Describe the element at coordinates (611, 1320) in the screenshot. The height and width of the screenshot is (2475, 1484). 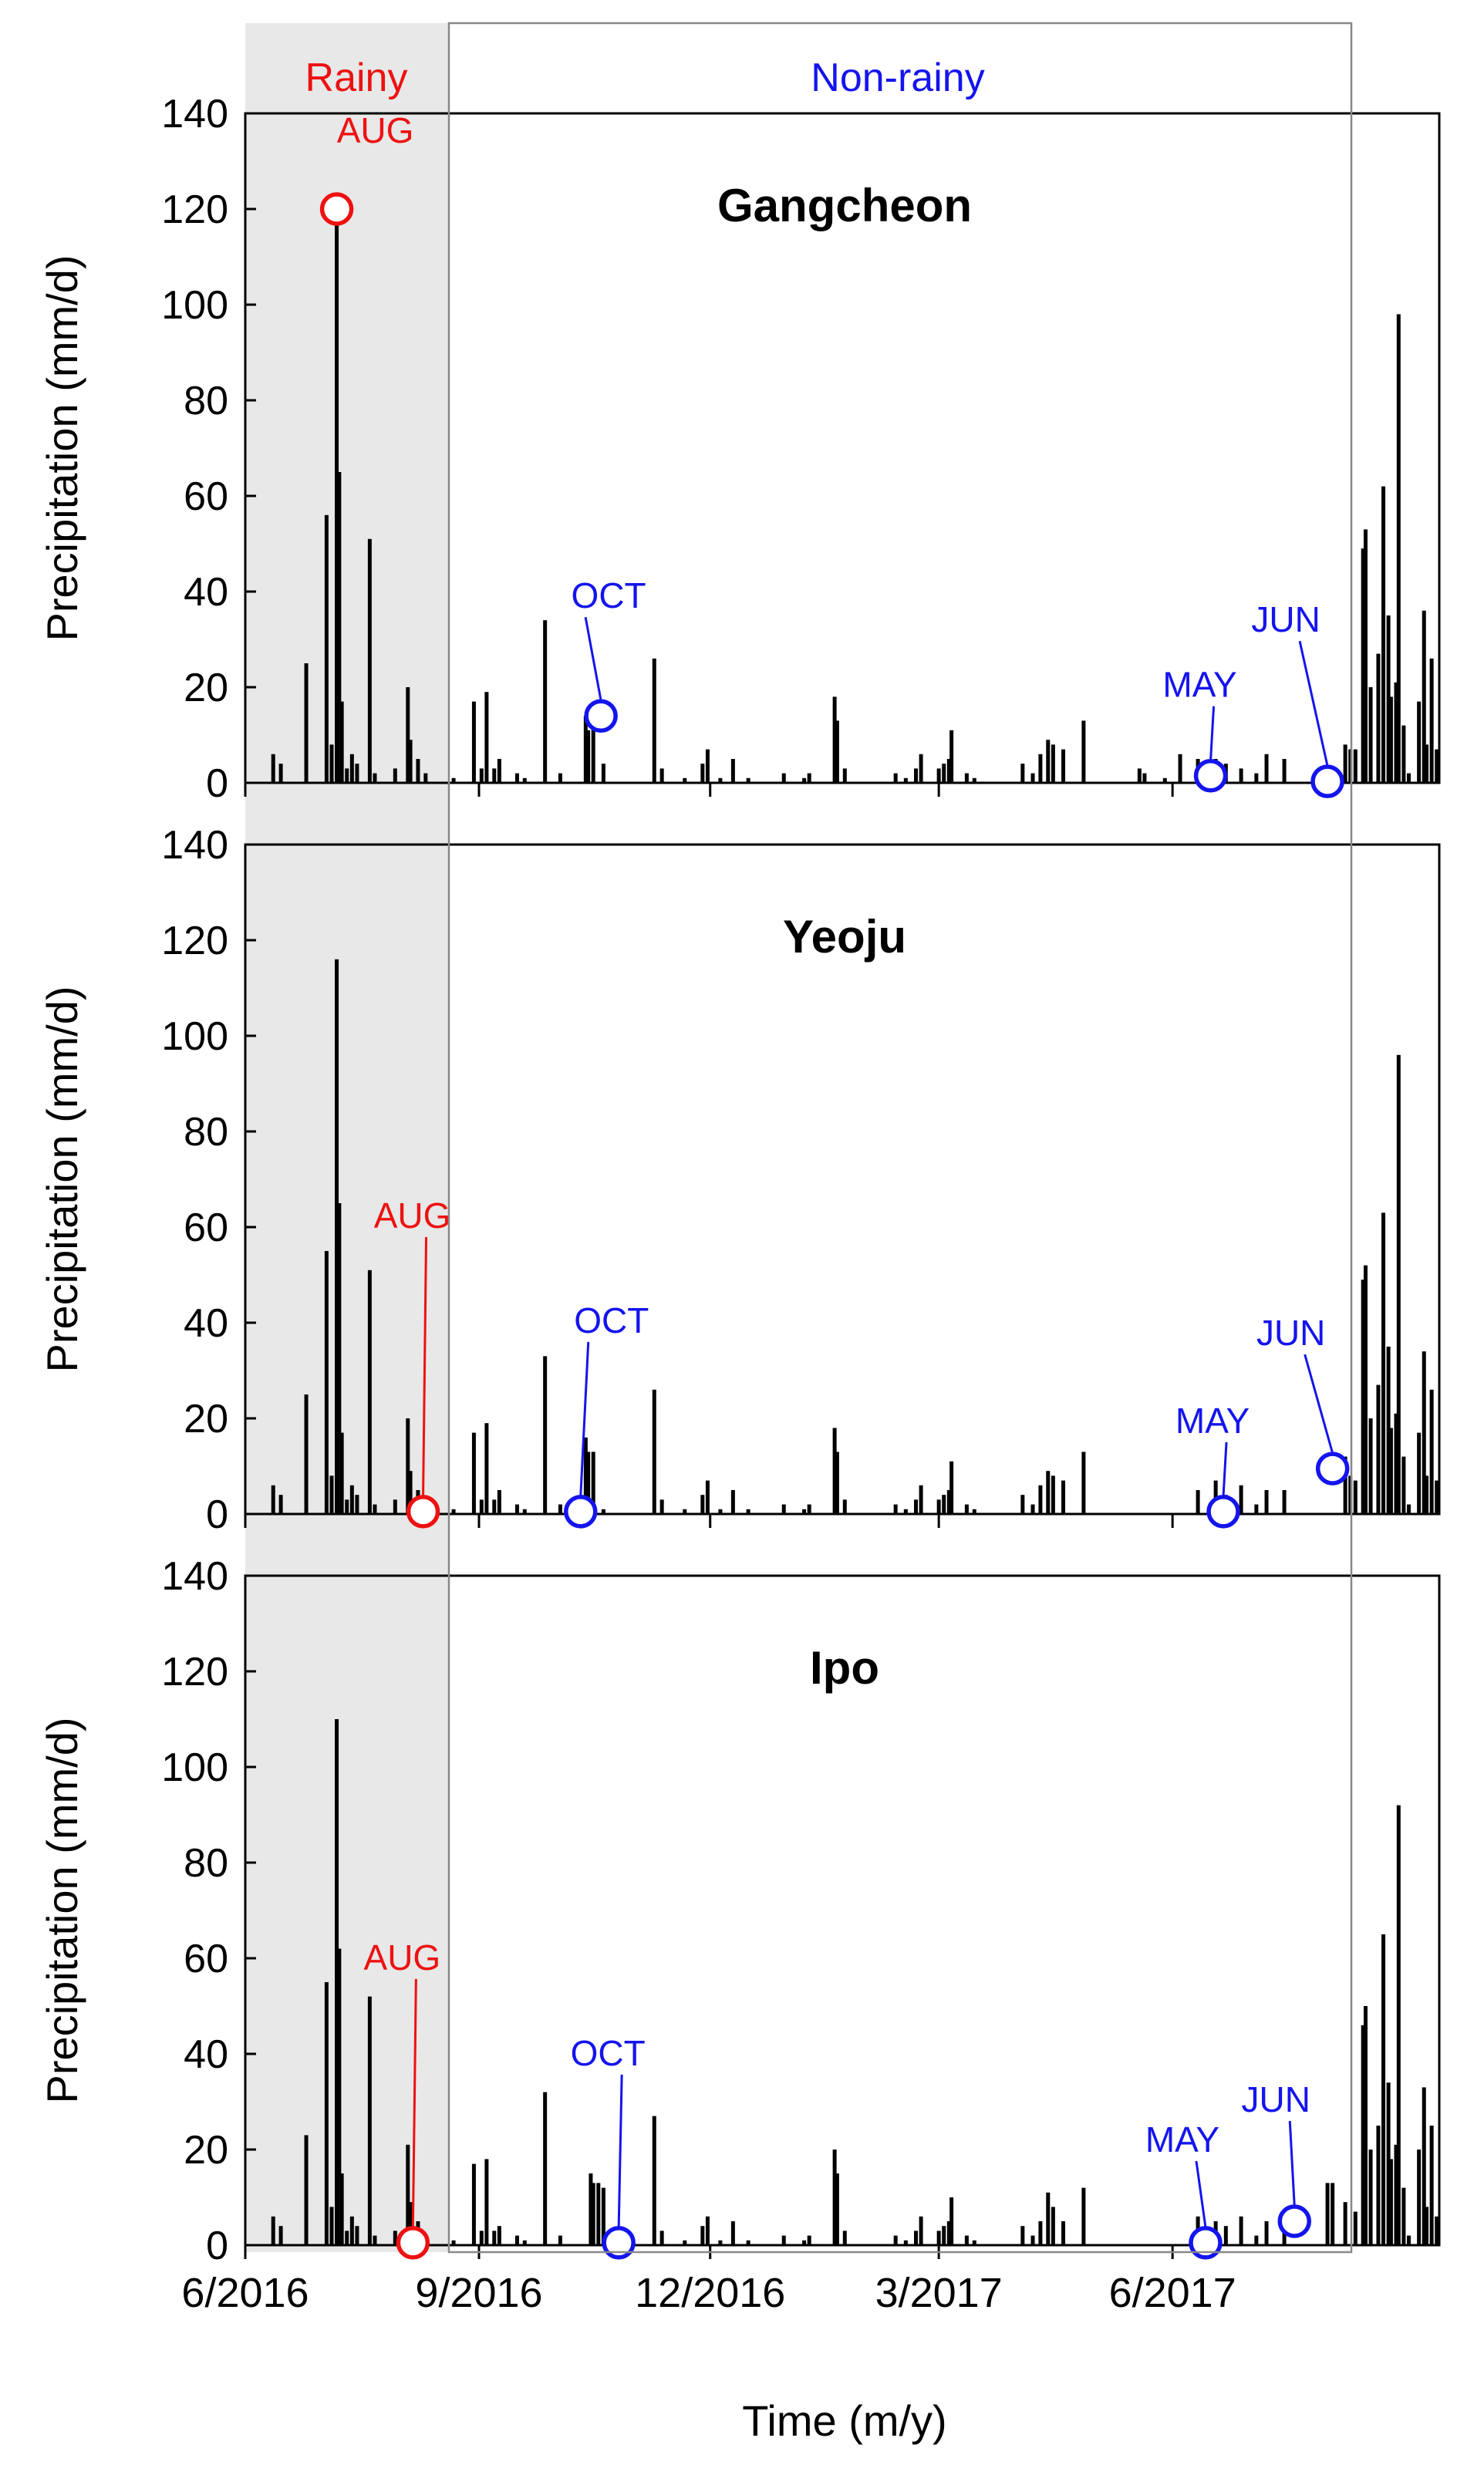
I see `marker-label: OCT` at that location.